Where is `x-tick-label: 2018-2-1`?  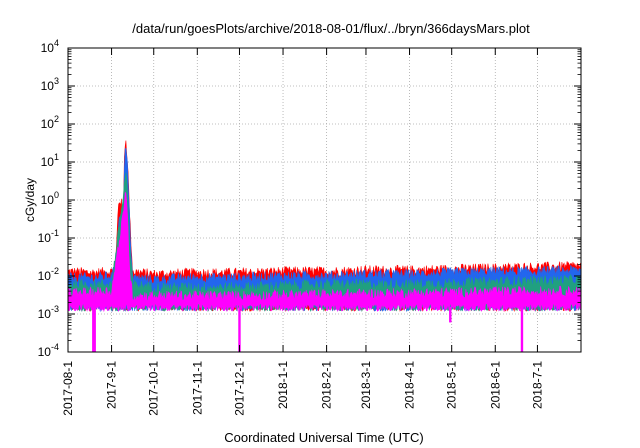 x-tick-label: 2018-2-1 is located at coordinates (327, 385).